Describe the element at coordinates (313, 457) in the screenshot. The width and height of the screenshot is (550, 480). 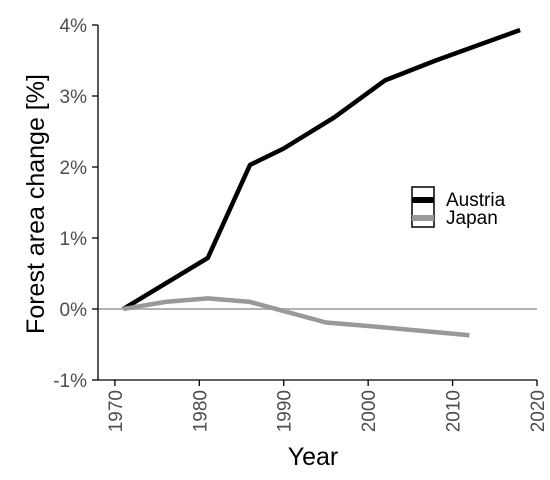
I see `x-axis-title: Year` at that location.